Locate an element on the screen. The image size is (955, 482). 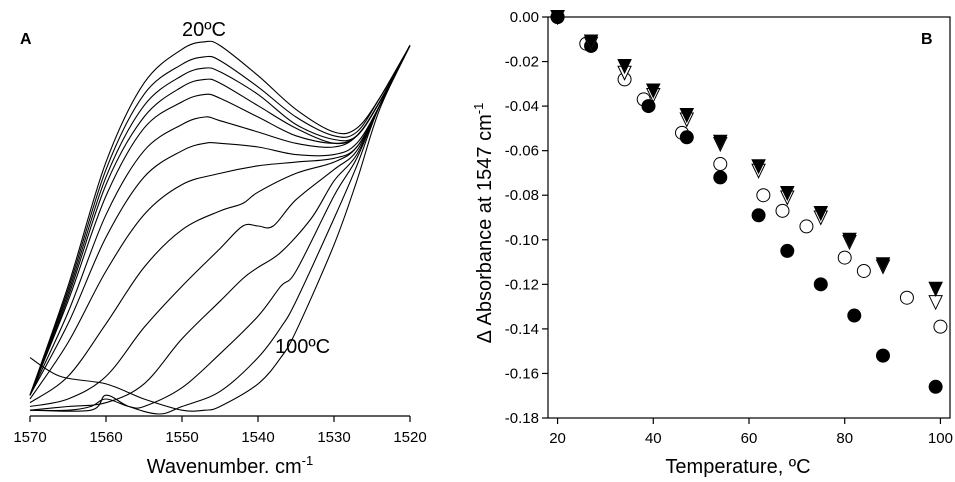
panel-a-x-ticks: 1570 1560 1550 1540 1530 1520 is located at coordinates (220, 431).